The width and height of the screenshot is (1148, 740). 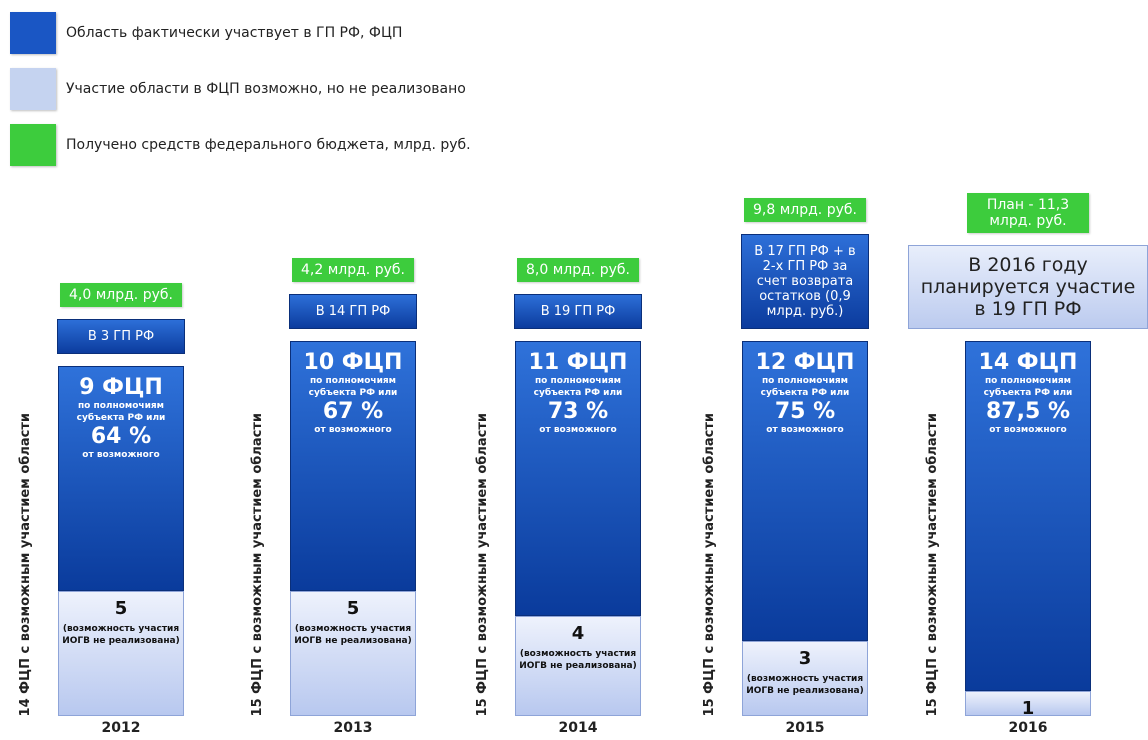 What do you see at coordinates (1028, 412) in the screenshot?
I see `bar-percent: 87,5 %` at bounding box center [1028, 412].